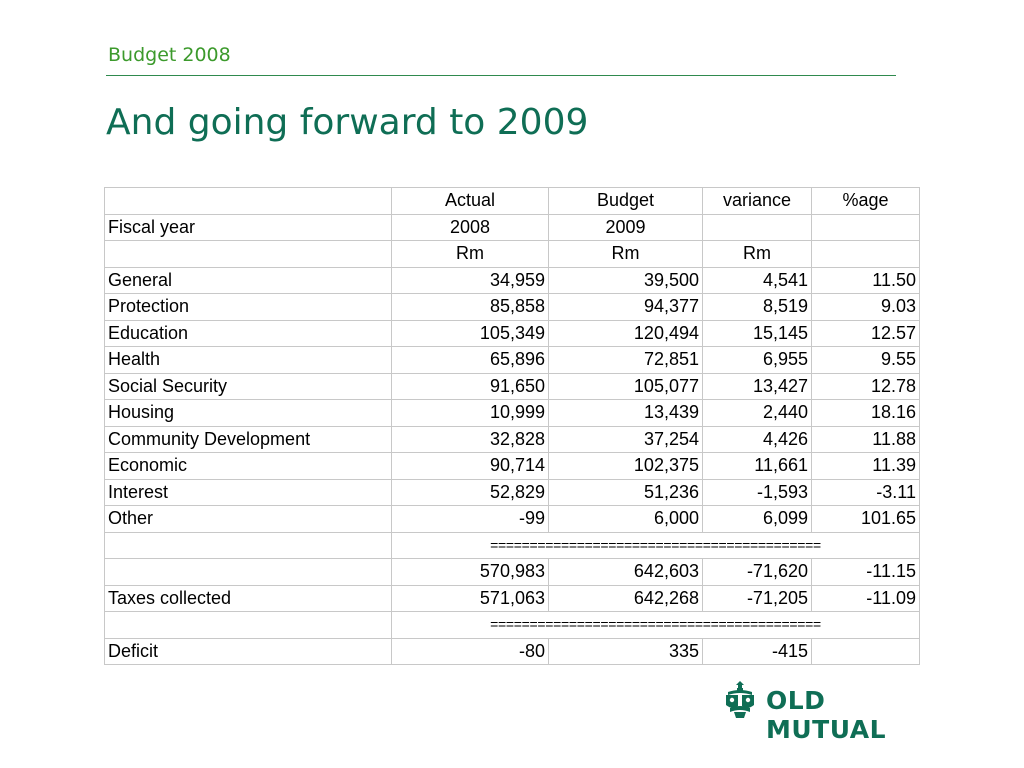  What do you see at coordinates (625, 280) in the screenshot?
I see `table-cell: 39,500` at bounding box center [625, 280].